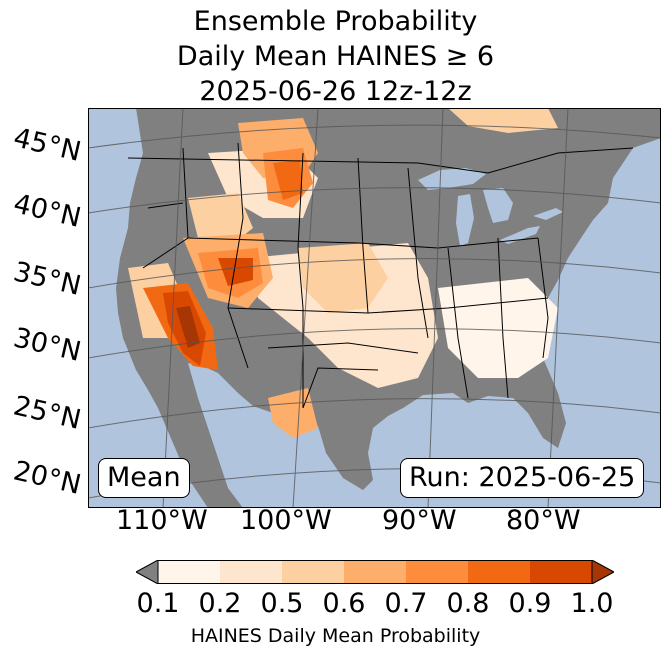 Image resolution: width=671 pixels, height=658 pixels. I want to click on lake-ontario, so click(548, 214).